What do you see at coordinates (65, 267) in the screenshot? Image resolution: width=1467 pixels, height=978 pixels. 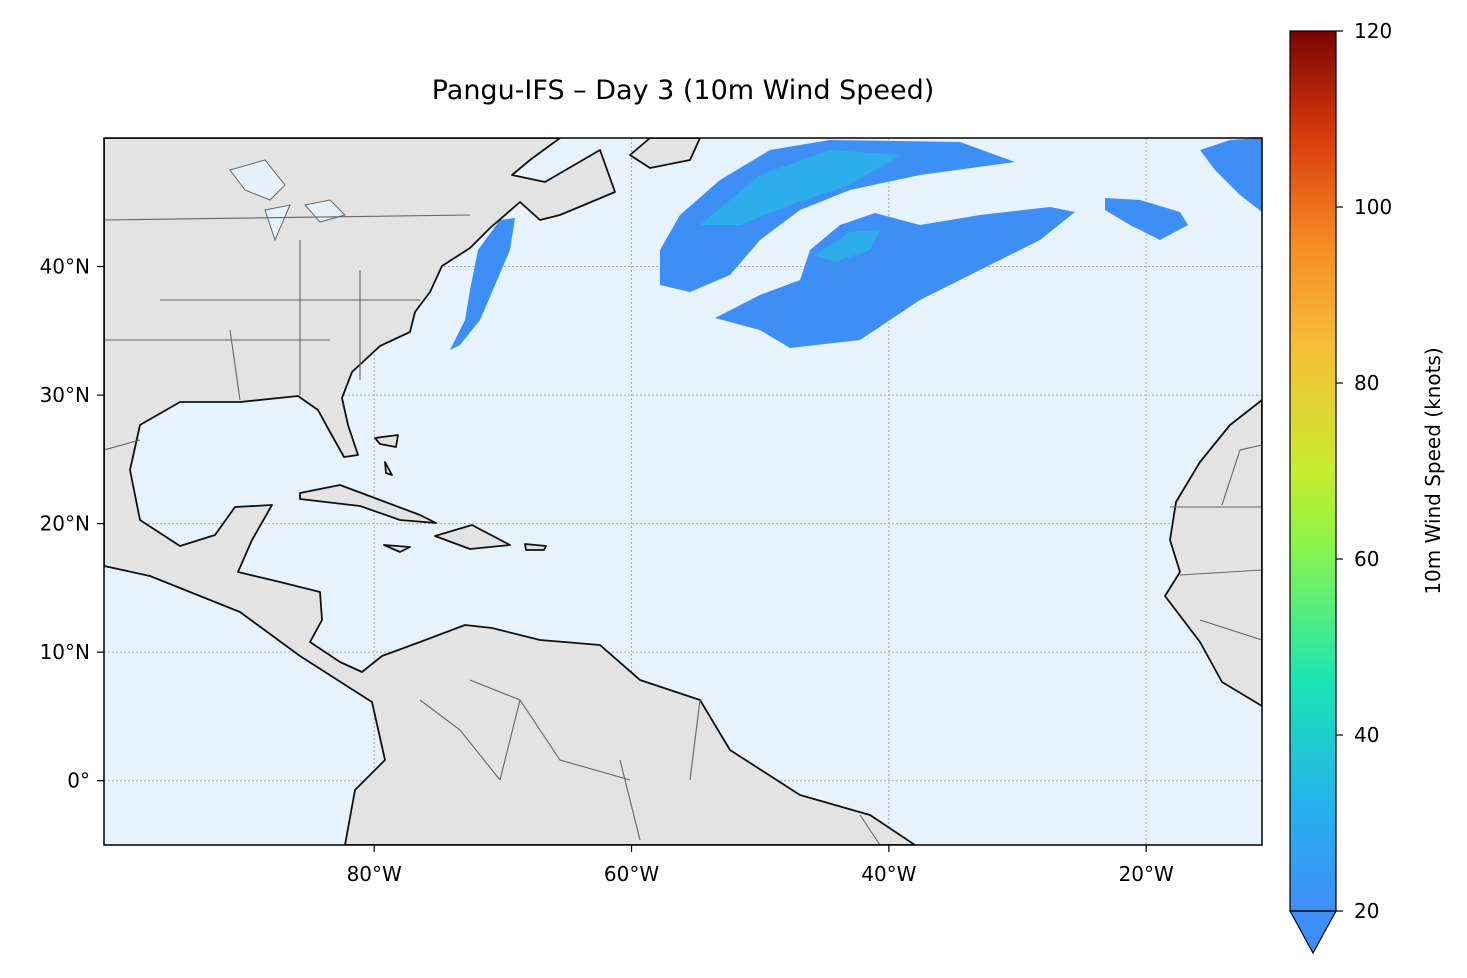 I see `y-tick-label: 40°N` at bounding box center [65, 267].